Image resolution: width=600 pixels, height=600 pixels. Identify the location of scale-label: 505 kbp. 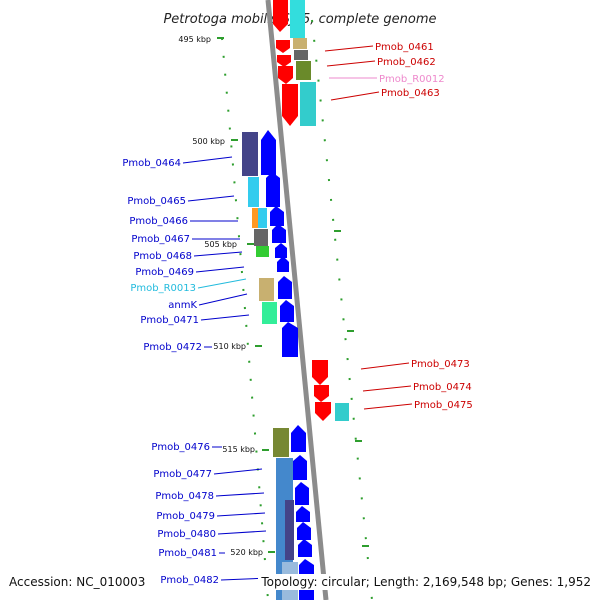
(220, 244).